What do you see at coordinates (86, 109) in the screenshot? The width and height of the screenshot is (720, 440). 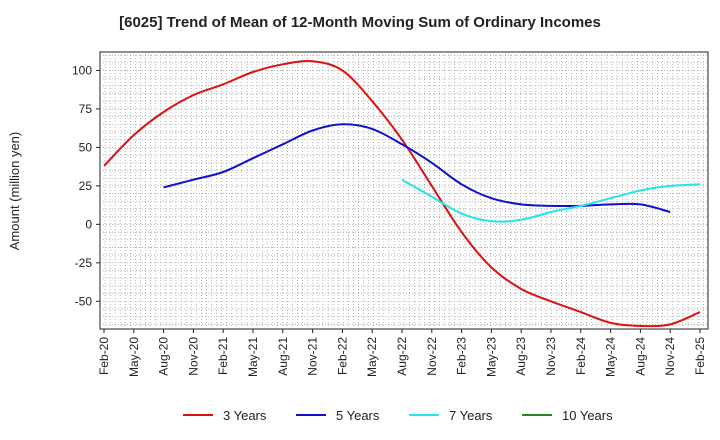 I see `y-tick-label: 75` at bounding box center [86, 109].